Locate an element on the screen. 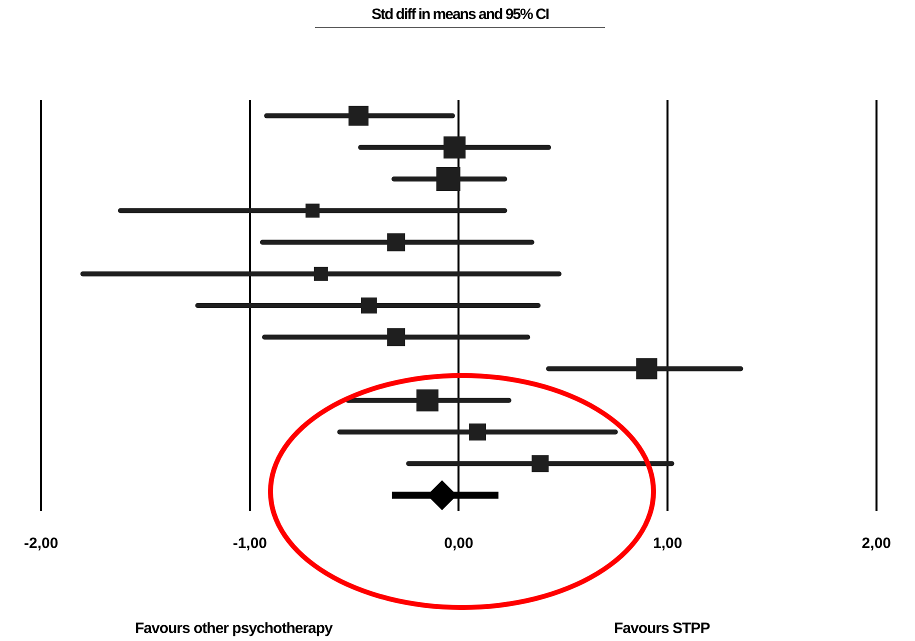  x-tick-label: 0,00 is located at coordinates (459, 543).